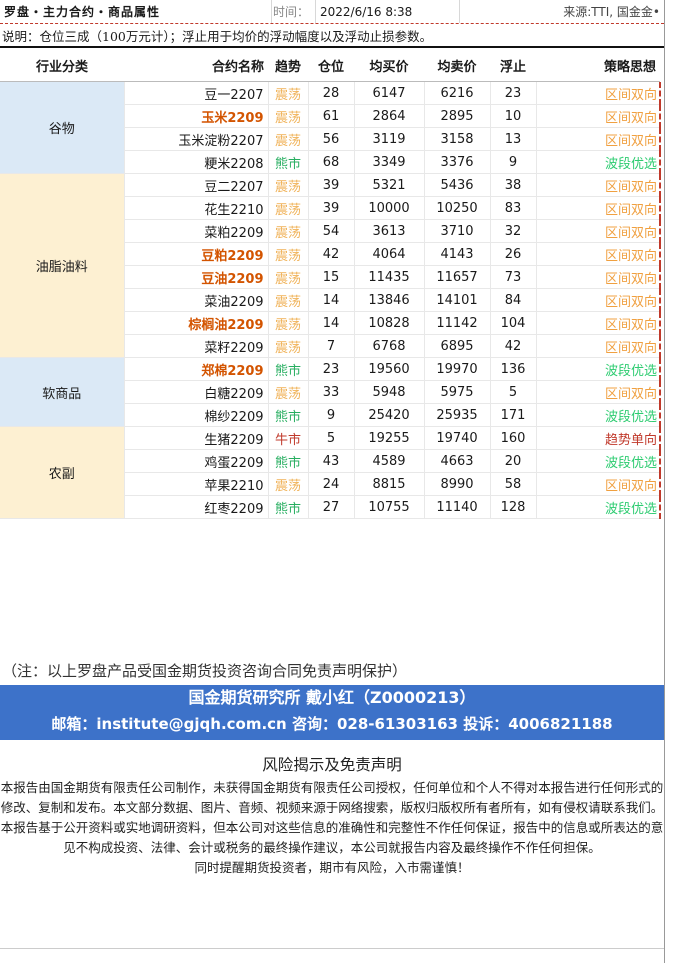 Image resolution: width=674 pixels, height=964 pixels. I want to click on float-stop: 42, so click(513, 346).